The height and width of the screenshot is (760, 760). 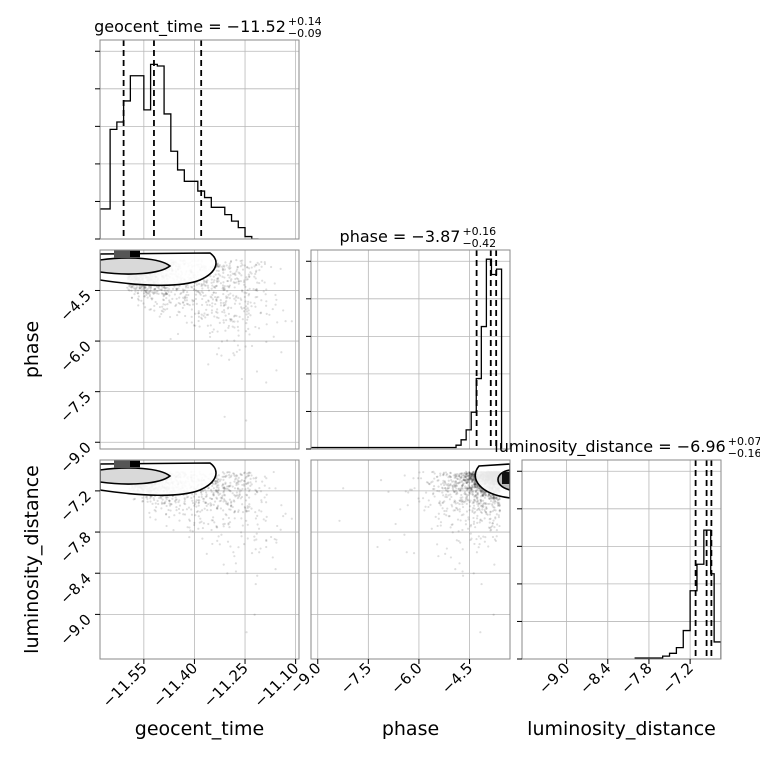 I want to click on contour-inner, so click(x=136, y=476).